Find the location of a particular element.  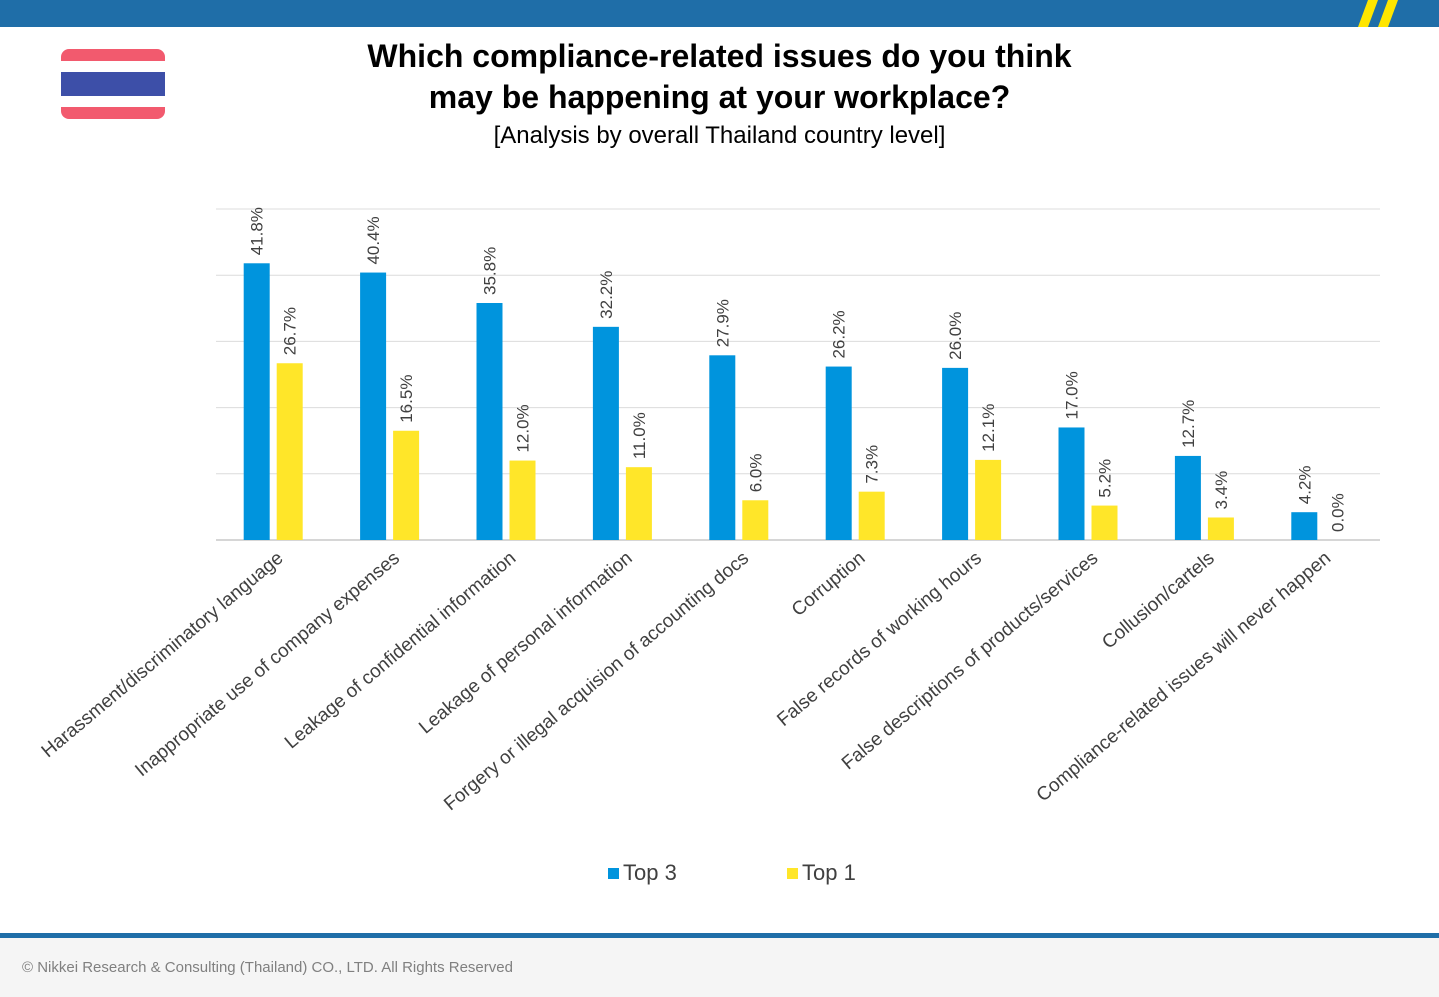

category-label: False descriptions of products/services is located at coordinates (970, 661).